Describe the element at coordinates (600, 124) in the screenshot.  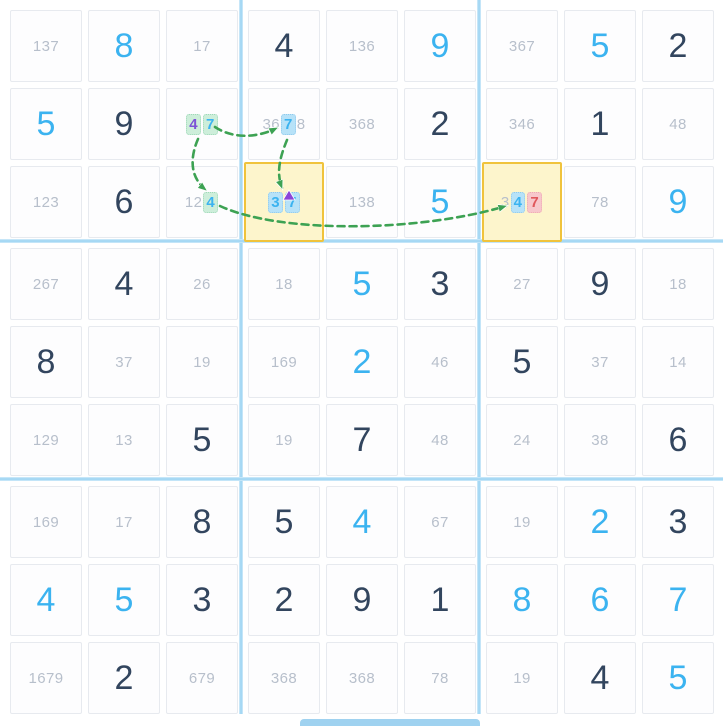
I see `cell-r2c8: 1` at that location.